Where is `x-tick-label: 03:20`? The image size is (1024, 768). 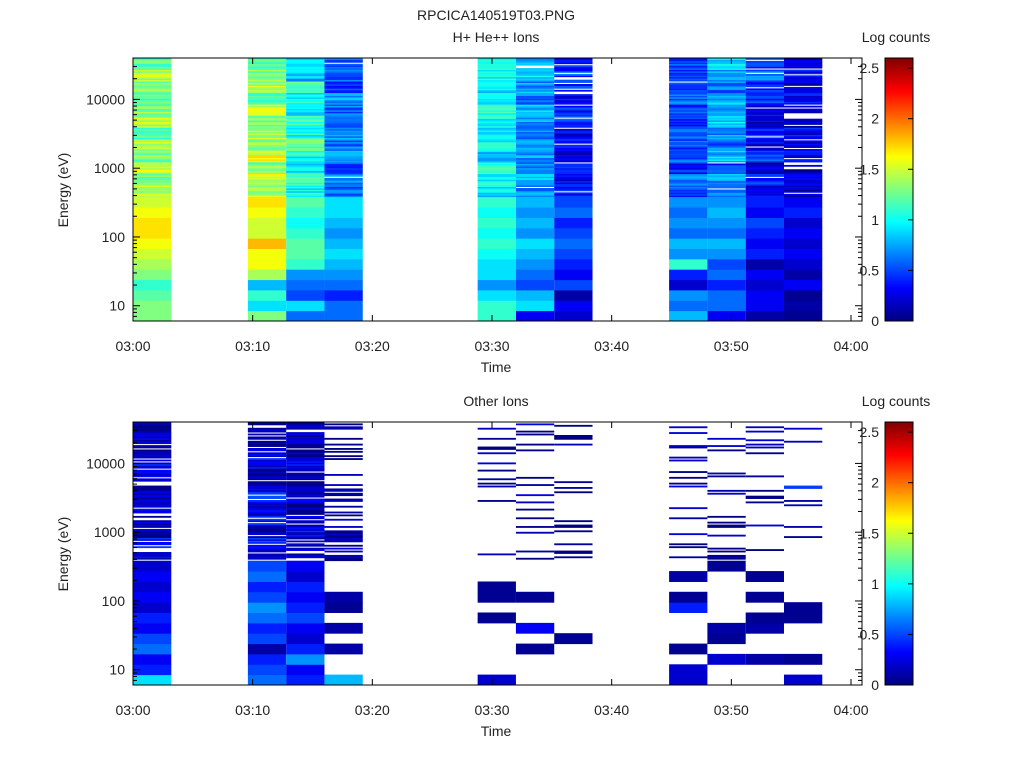 x-tick-label: 03:20 is located at coordinates (372, 346).